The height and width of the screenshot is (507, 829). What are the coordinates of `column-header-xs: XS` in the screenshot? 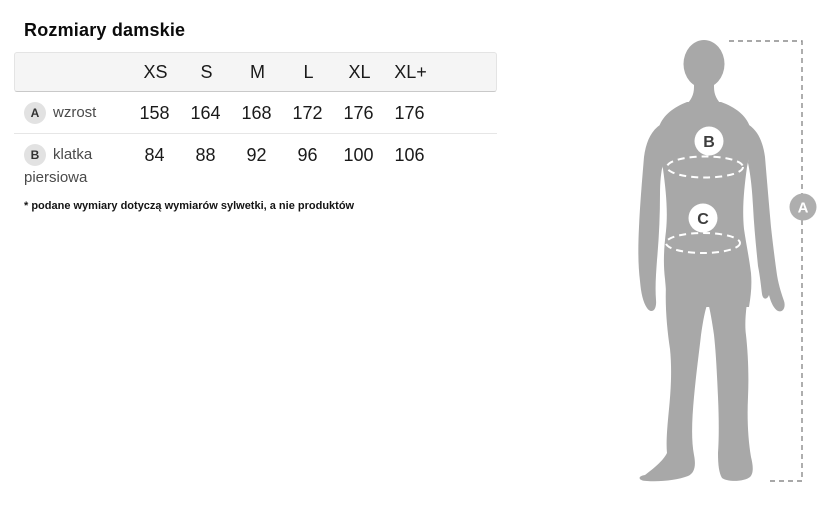 It's located at (155, 71).